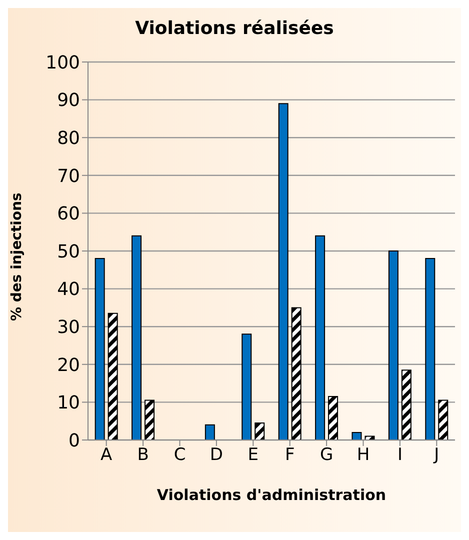 The image size is (469, 540). What do you see at coordinates (143, 455) in the screenshot?
I see `x-tick-label: B` at bounding box center [143, 455].